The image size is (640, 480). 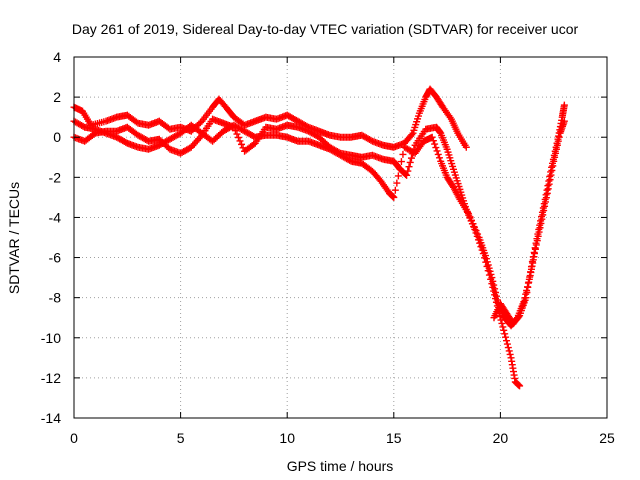 What do you see at coordinates (51, 338) in the screenshot?
I see `y-tick-label: -10` at bounding box center [51, 338].